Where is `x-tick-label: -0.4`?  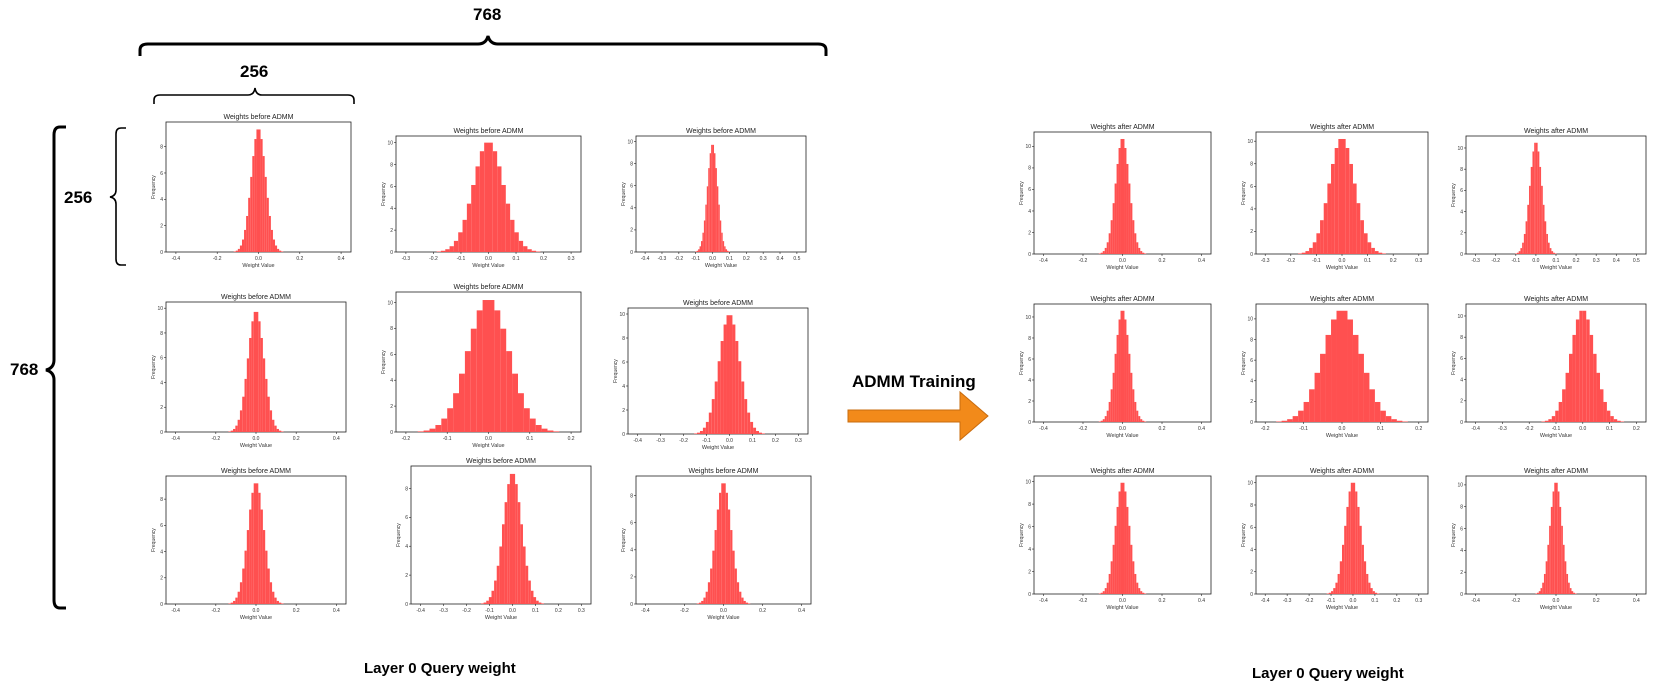
x-tick-label: -0.4 is located at coordinates (1043, 601).